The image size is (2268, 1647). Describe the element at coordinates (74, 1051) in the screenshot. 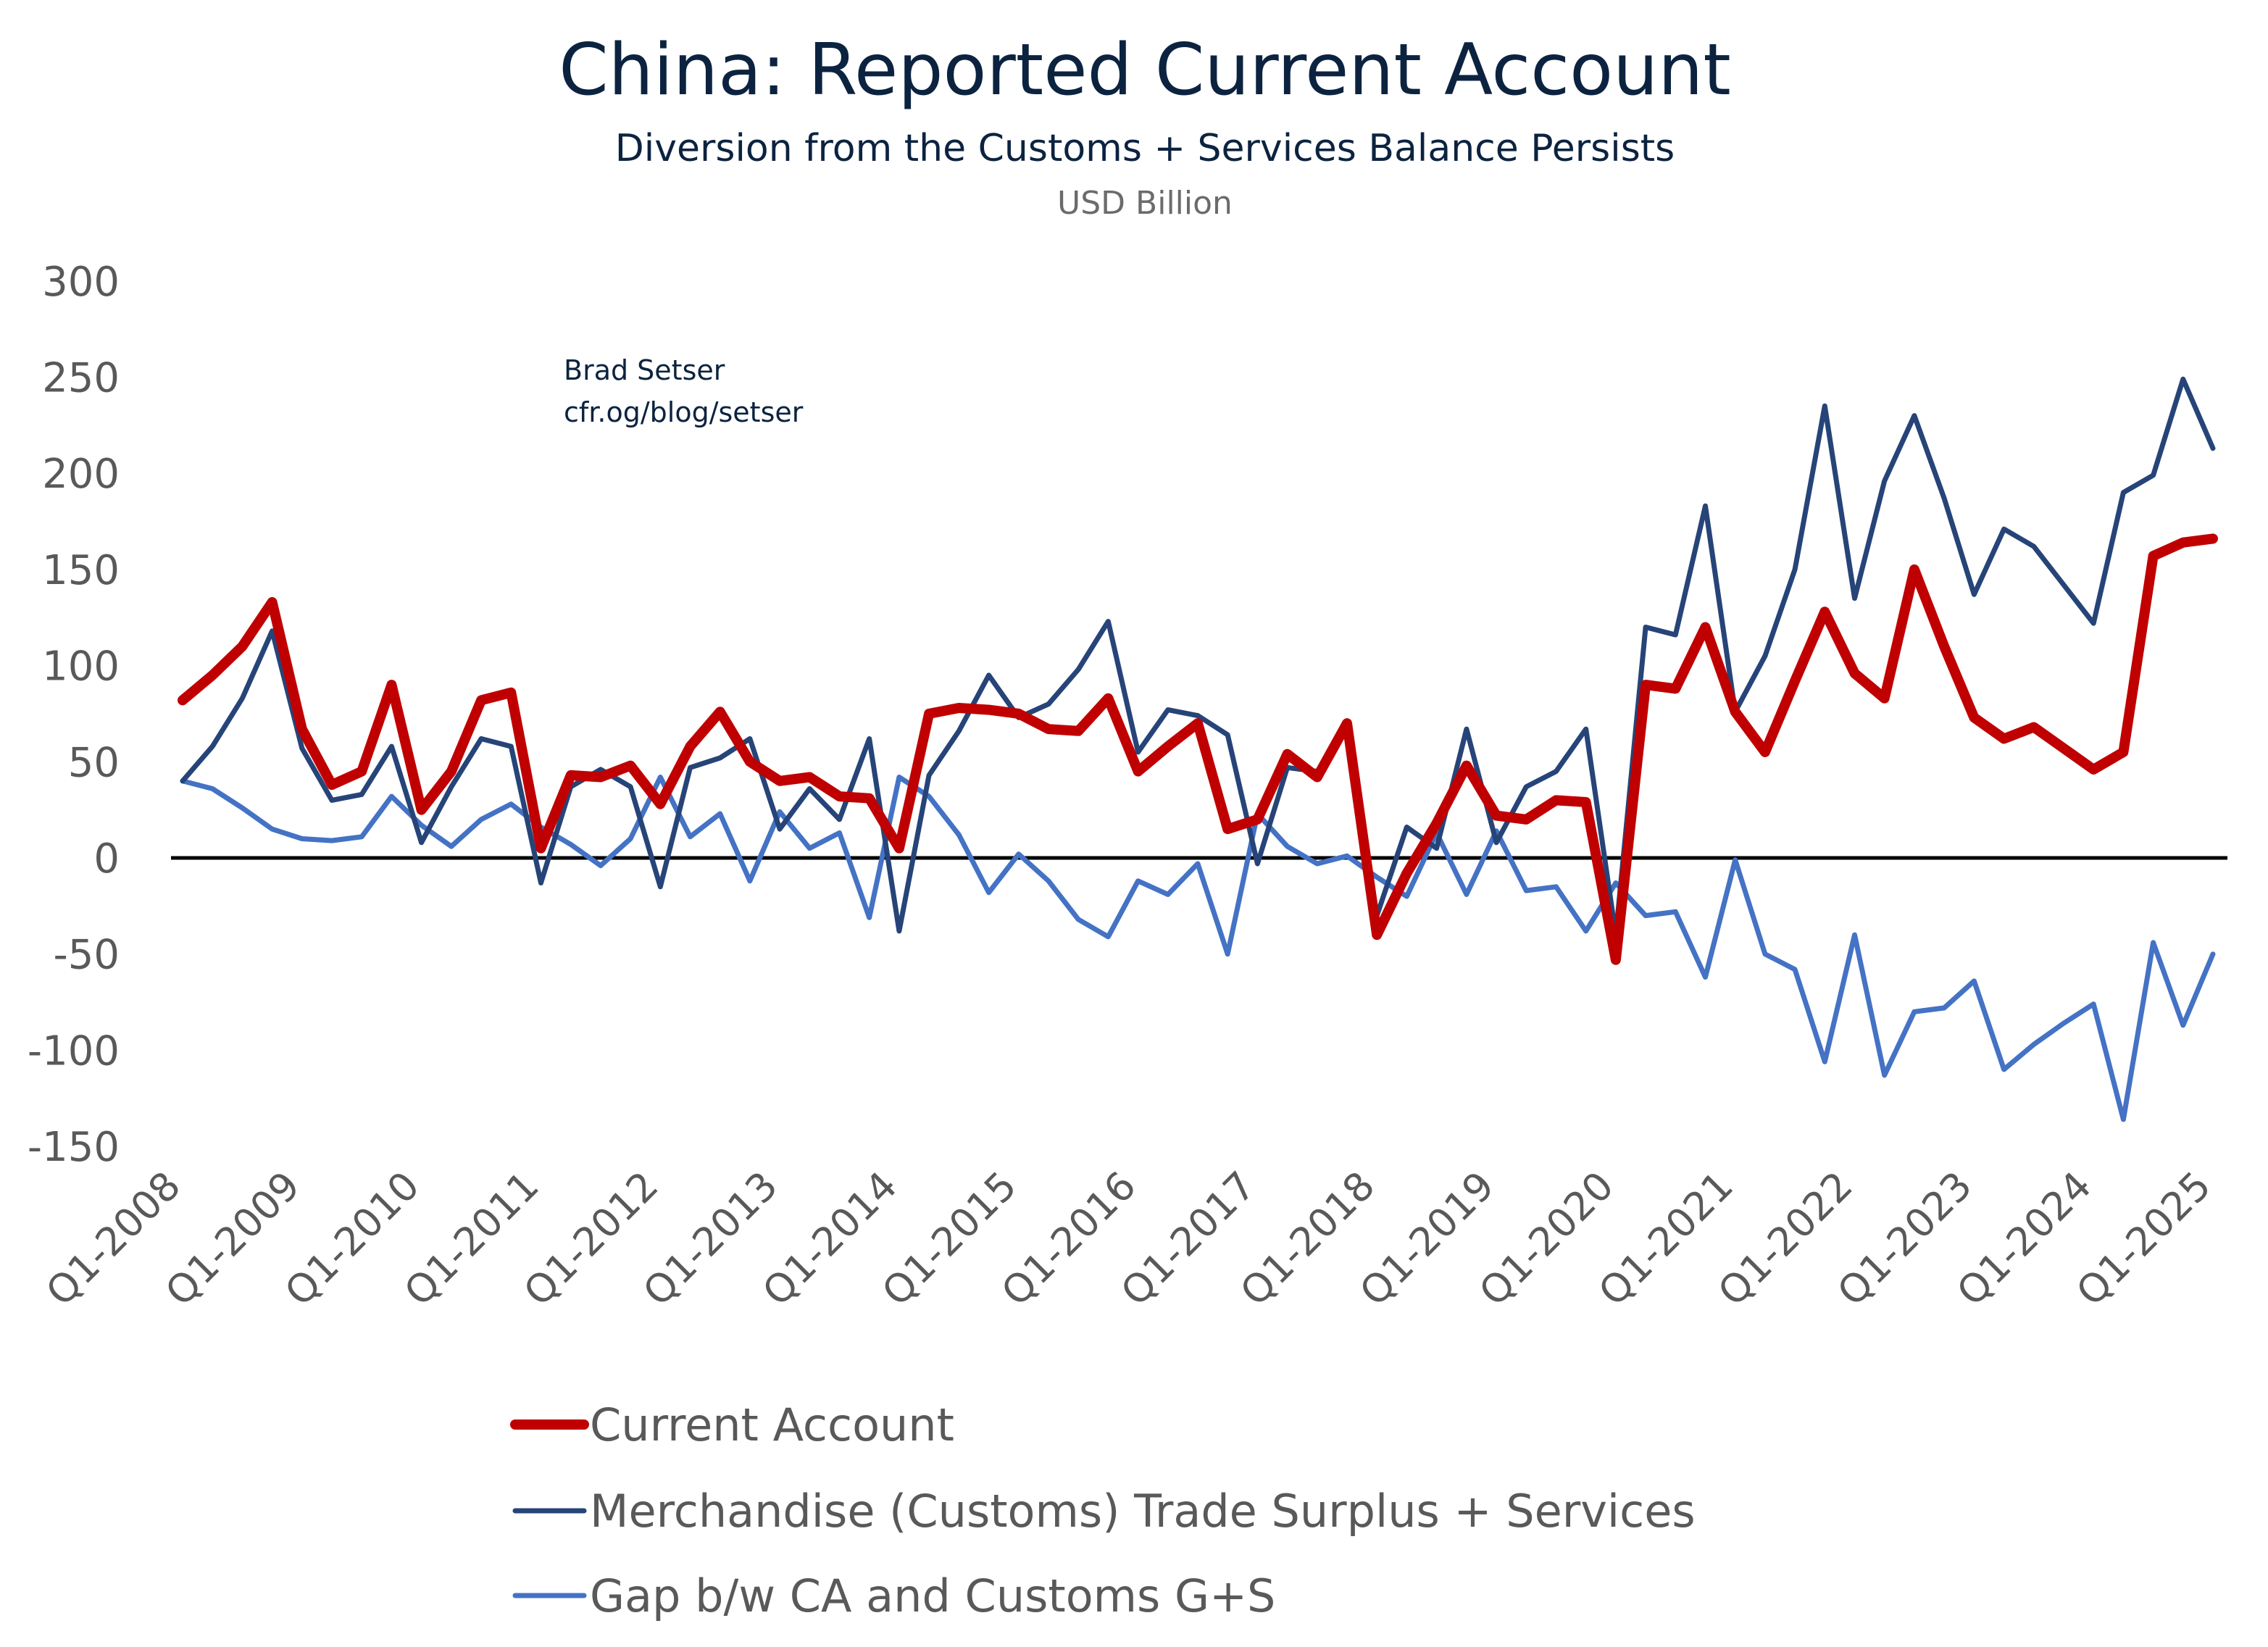

I see `y-tick-label: -100` at that location.